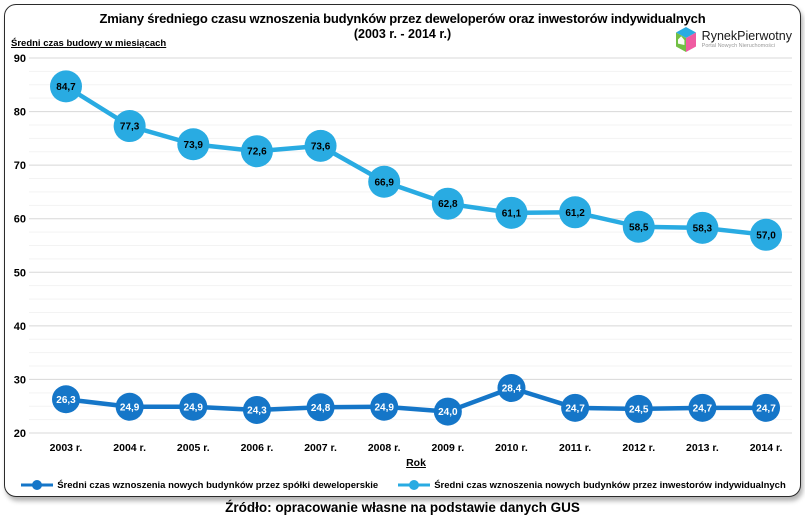 The height and width of the screenshot is (521, 805). What do you see at coordinates (746, 35) in the screenshot?
I see `logo-name: RynekPierwotny` at bounding box center [746, 35].